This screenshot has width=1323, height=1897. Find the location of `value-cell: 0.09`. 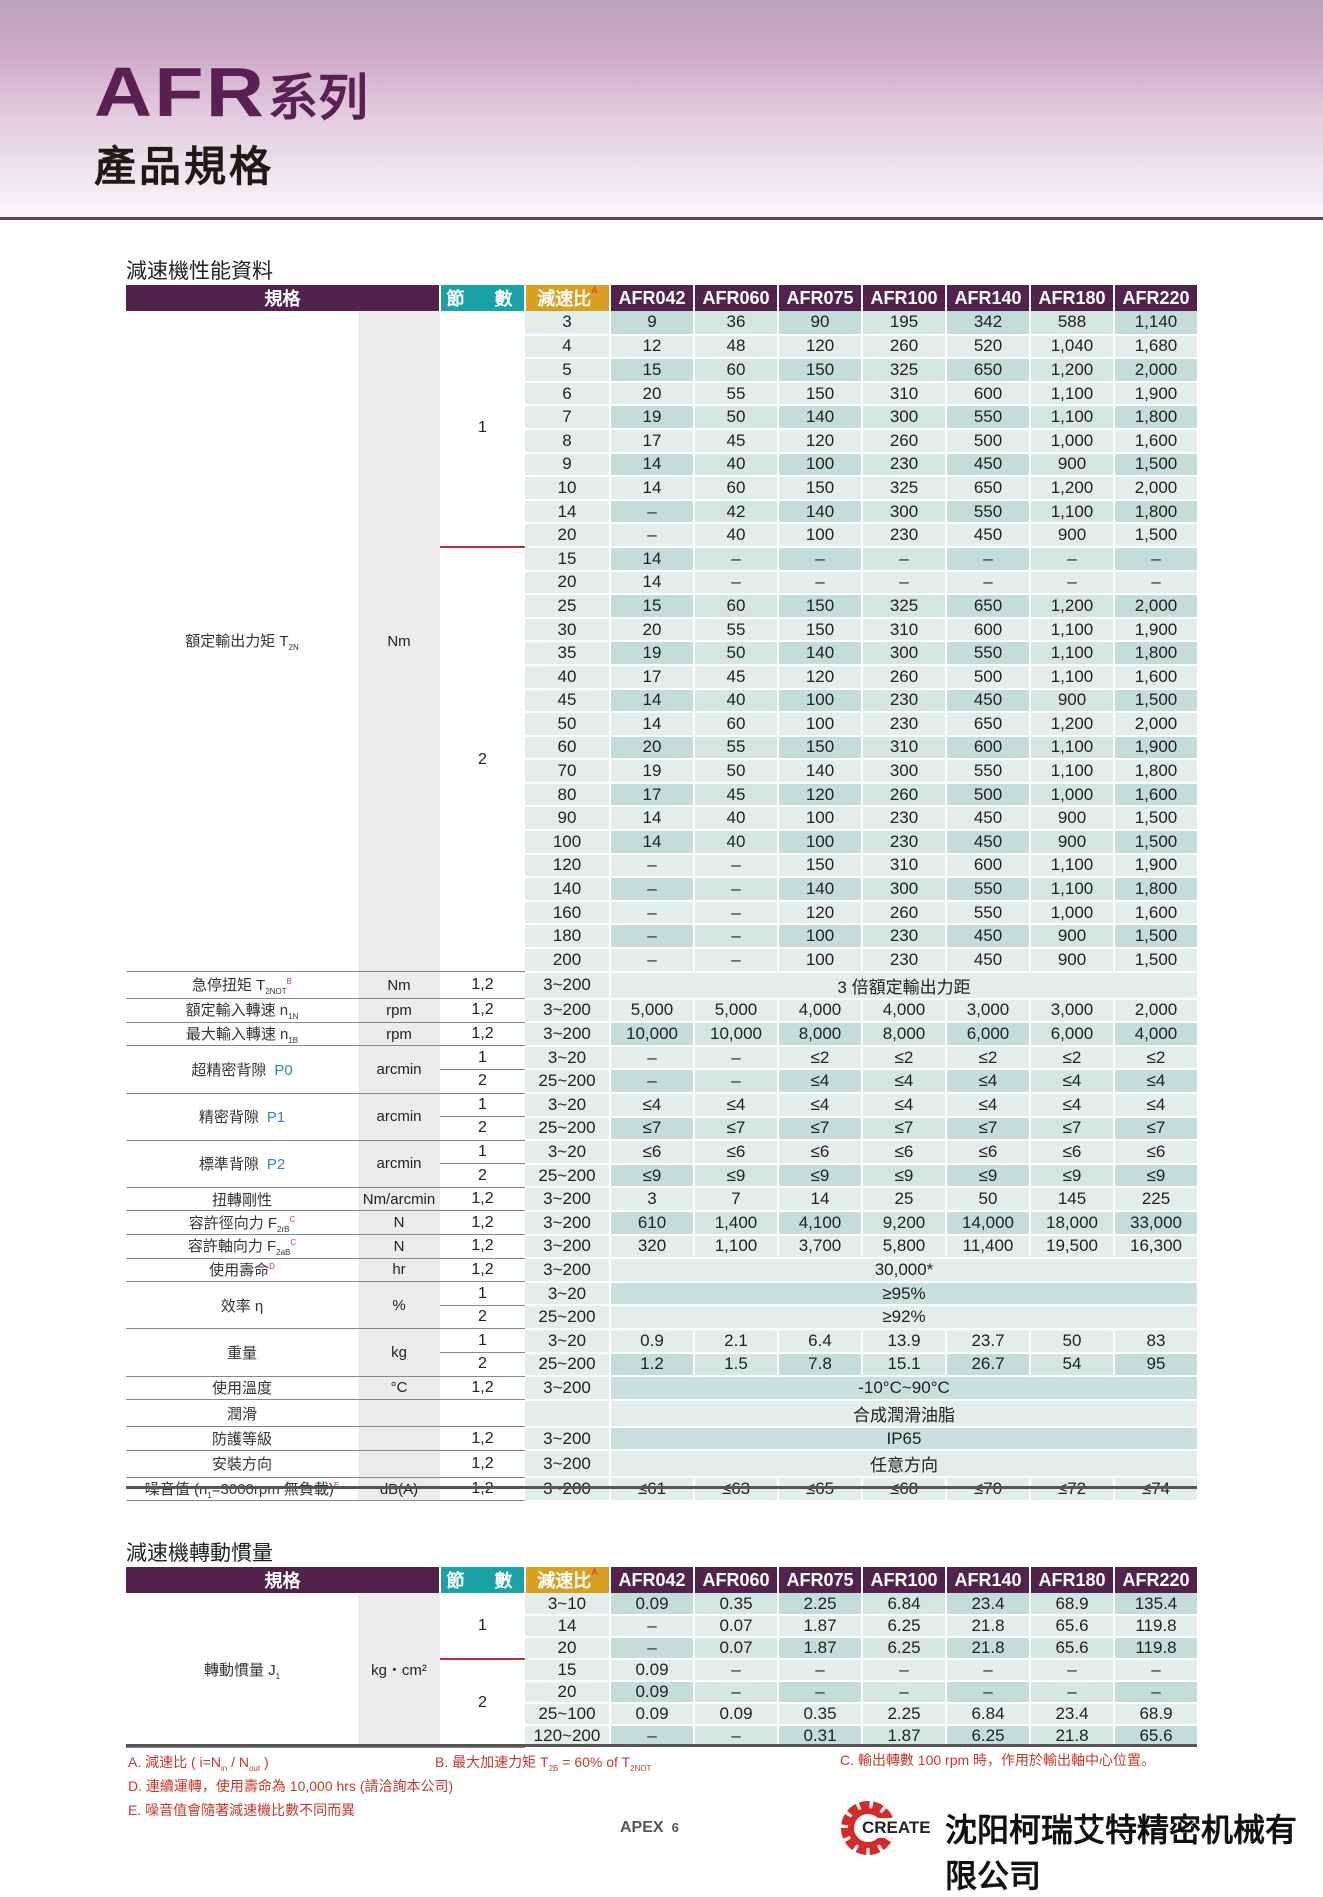

value-cell: 0.09 is located at coordinates (736, 1714).